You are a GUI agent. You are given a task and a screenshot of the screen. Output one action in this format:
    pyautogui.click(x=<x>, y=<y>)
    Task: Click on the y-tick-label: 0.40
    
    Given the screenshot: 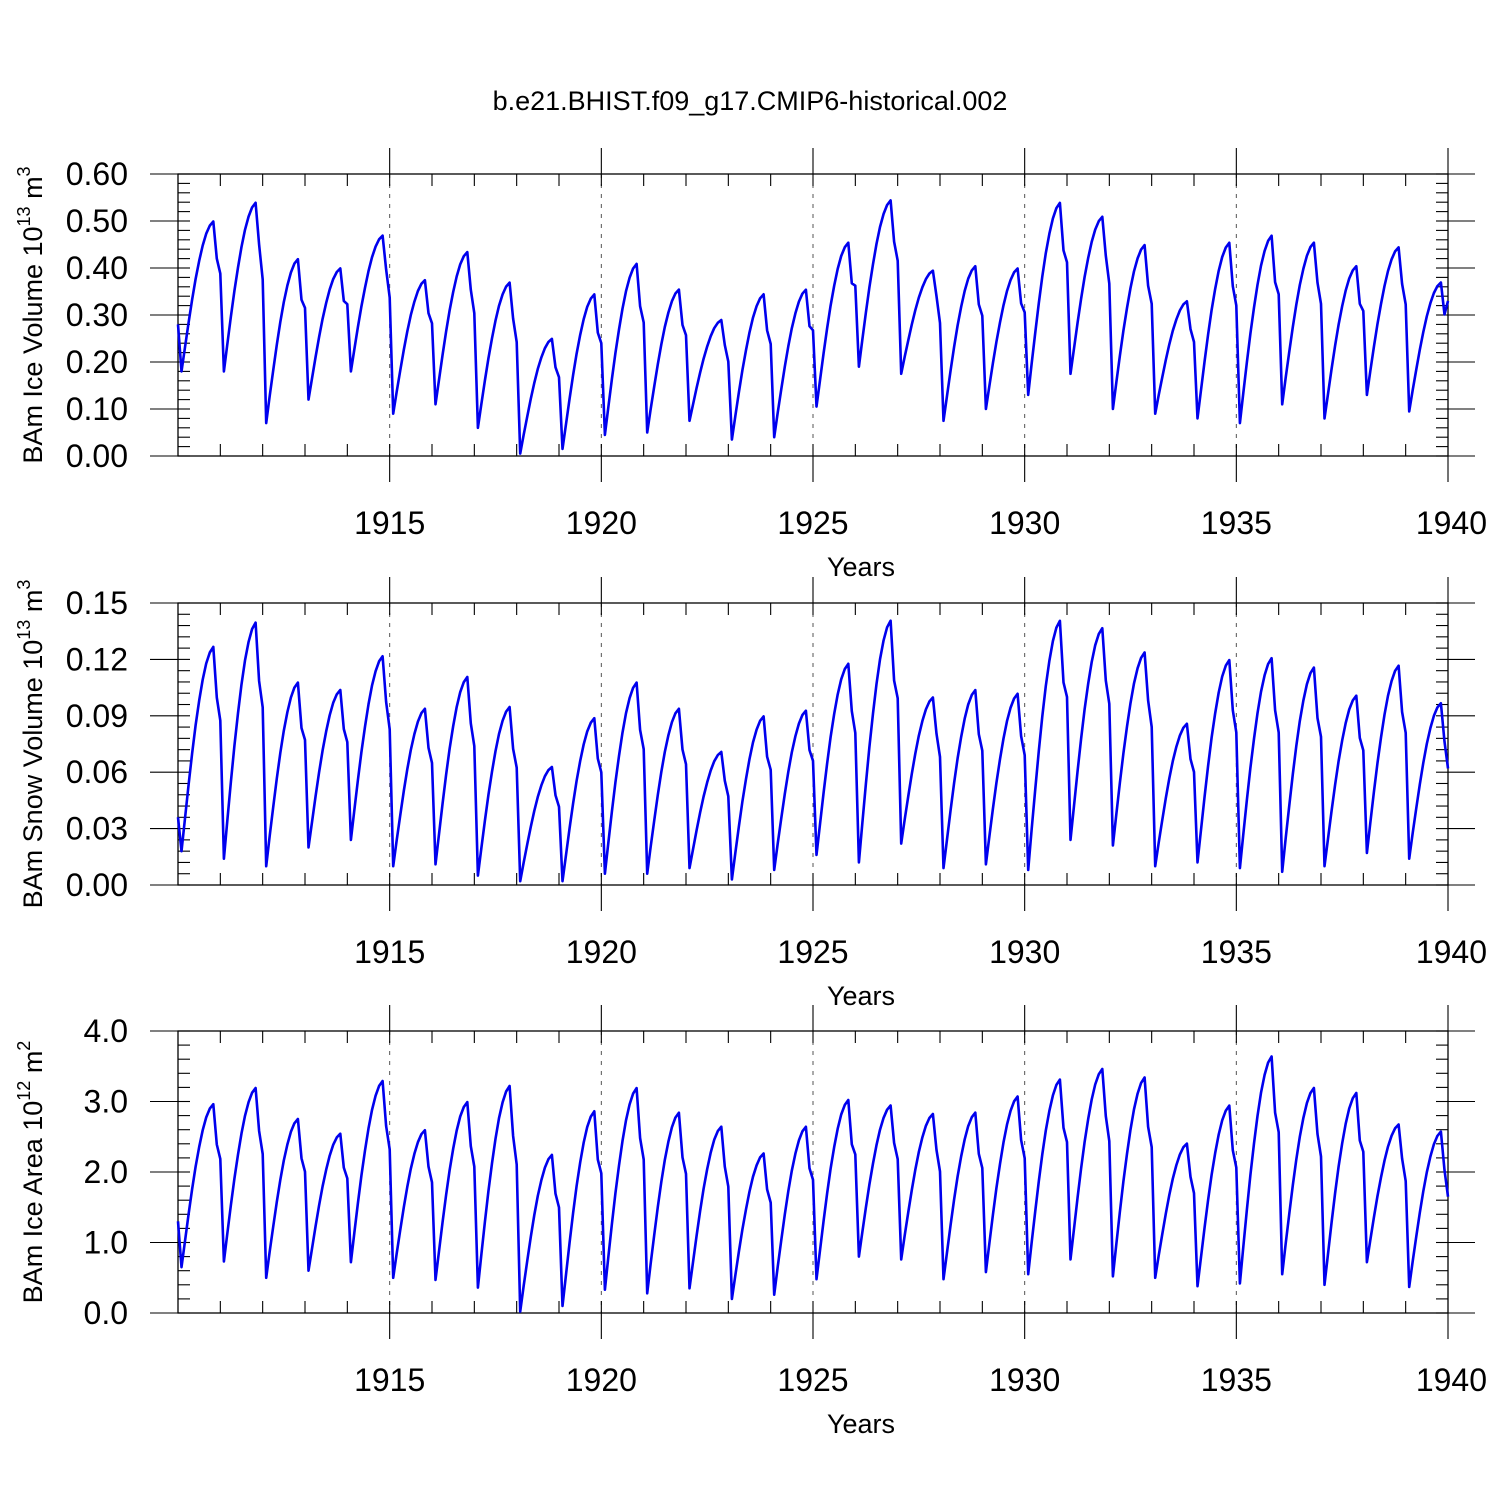 What is the action you would take?
    pyautogui.click(x=97, y=268)
    